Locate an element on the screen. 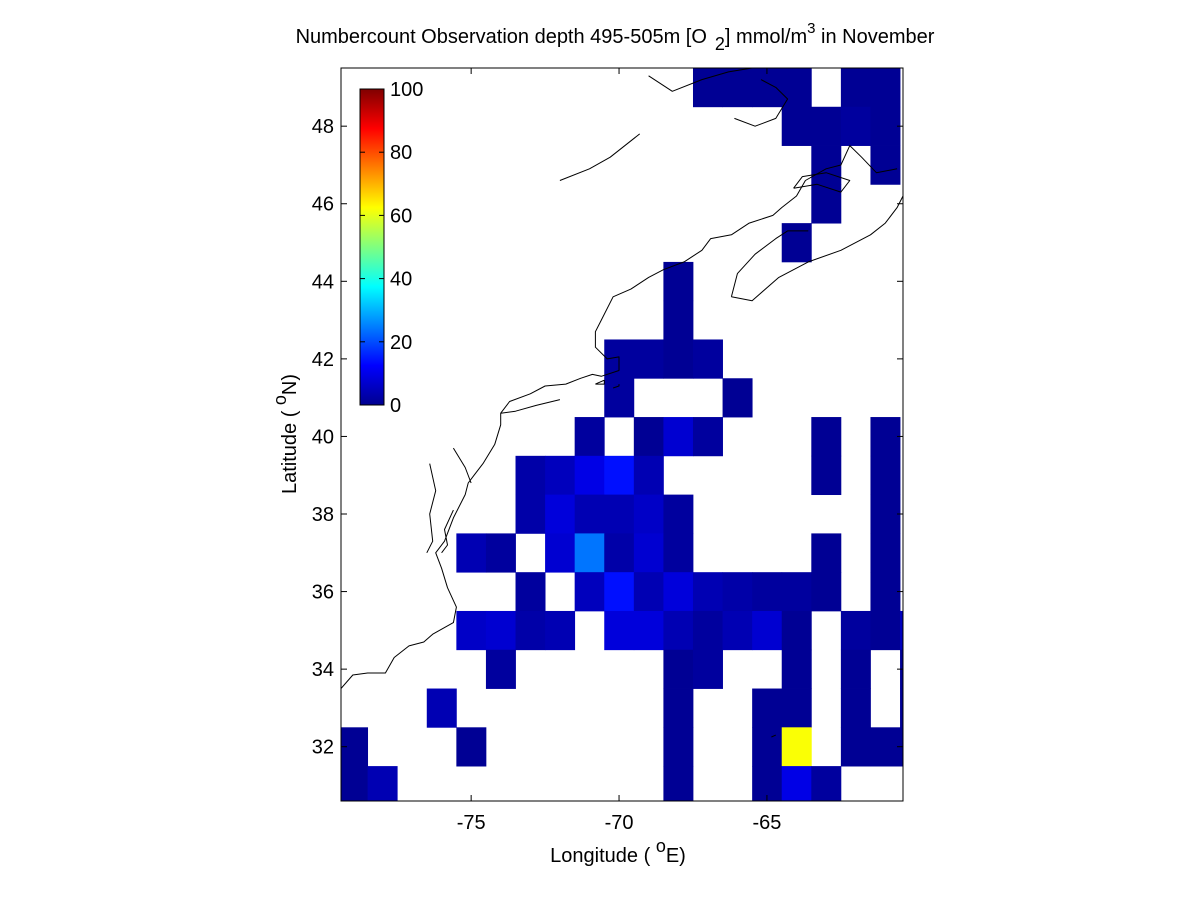 The width and height of the screenshot is (1200, 900). y-tick-label: 36 is located at coordinates (323, 593).